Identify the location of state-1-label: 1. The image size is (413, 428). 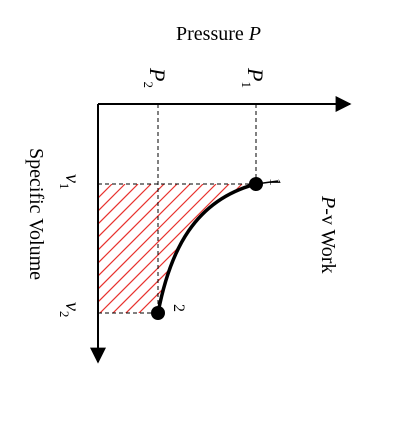
(274, 182).